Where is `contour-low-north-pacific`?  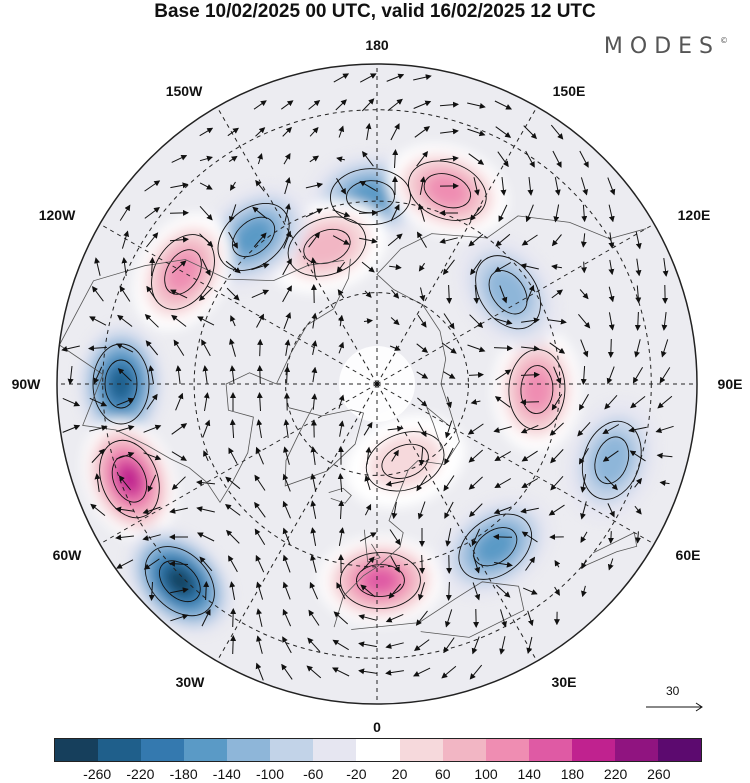
contour-low-north-pacific is located at coordinates (370, 197).